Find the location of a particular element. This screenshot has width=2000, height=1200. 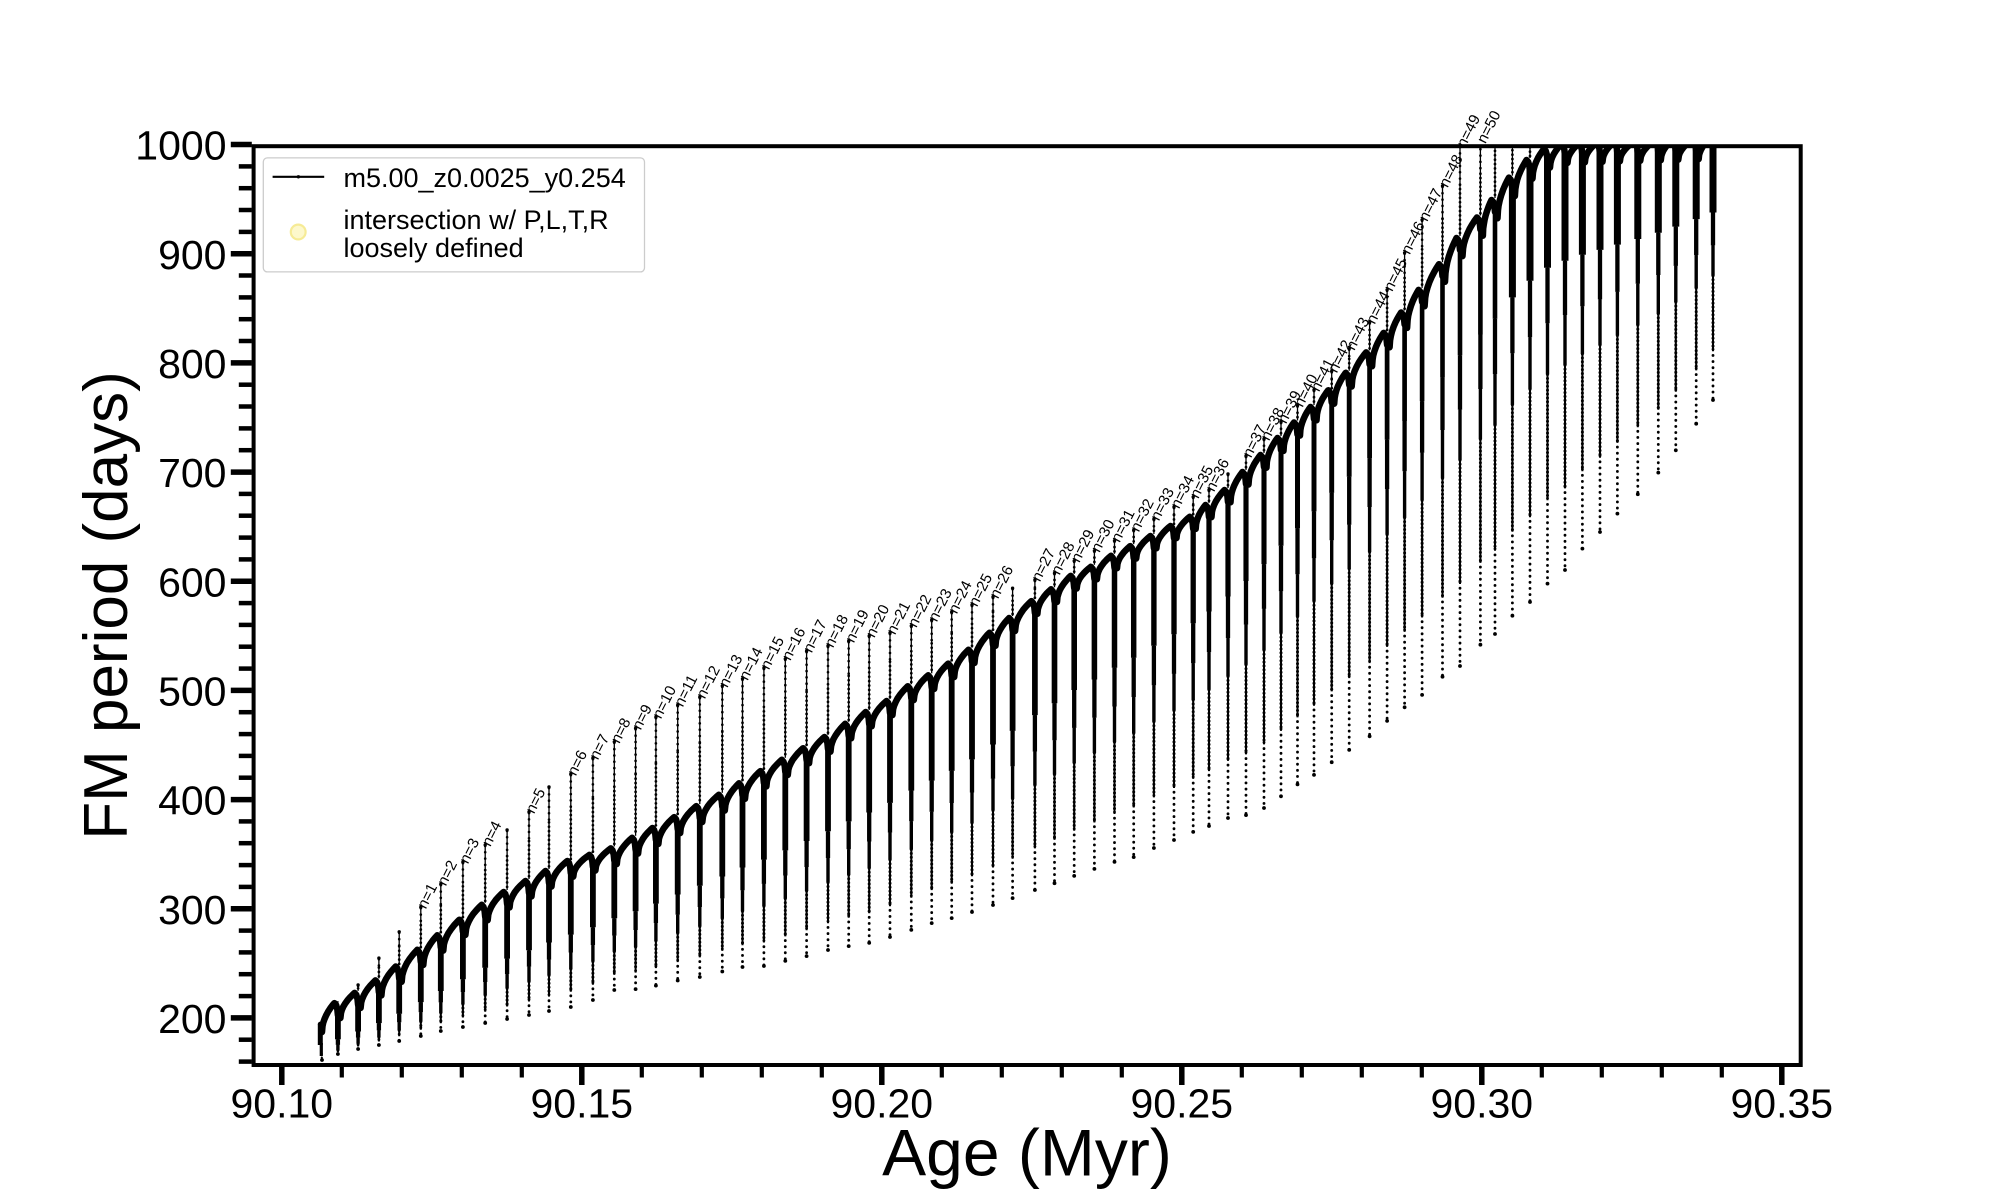

svg-text: m5.00_z0.0025_y0.254 is located at coordinates (485, 178).